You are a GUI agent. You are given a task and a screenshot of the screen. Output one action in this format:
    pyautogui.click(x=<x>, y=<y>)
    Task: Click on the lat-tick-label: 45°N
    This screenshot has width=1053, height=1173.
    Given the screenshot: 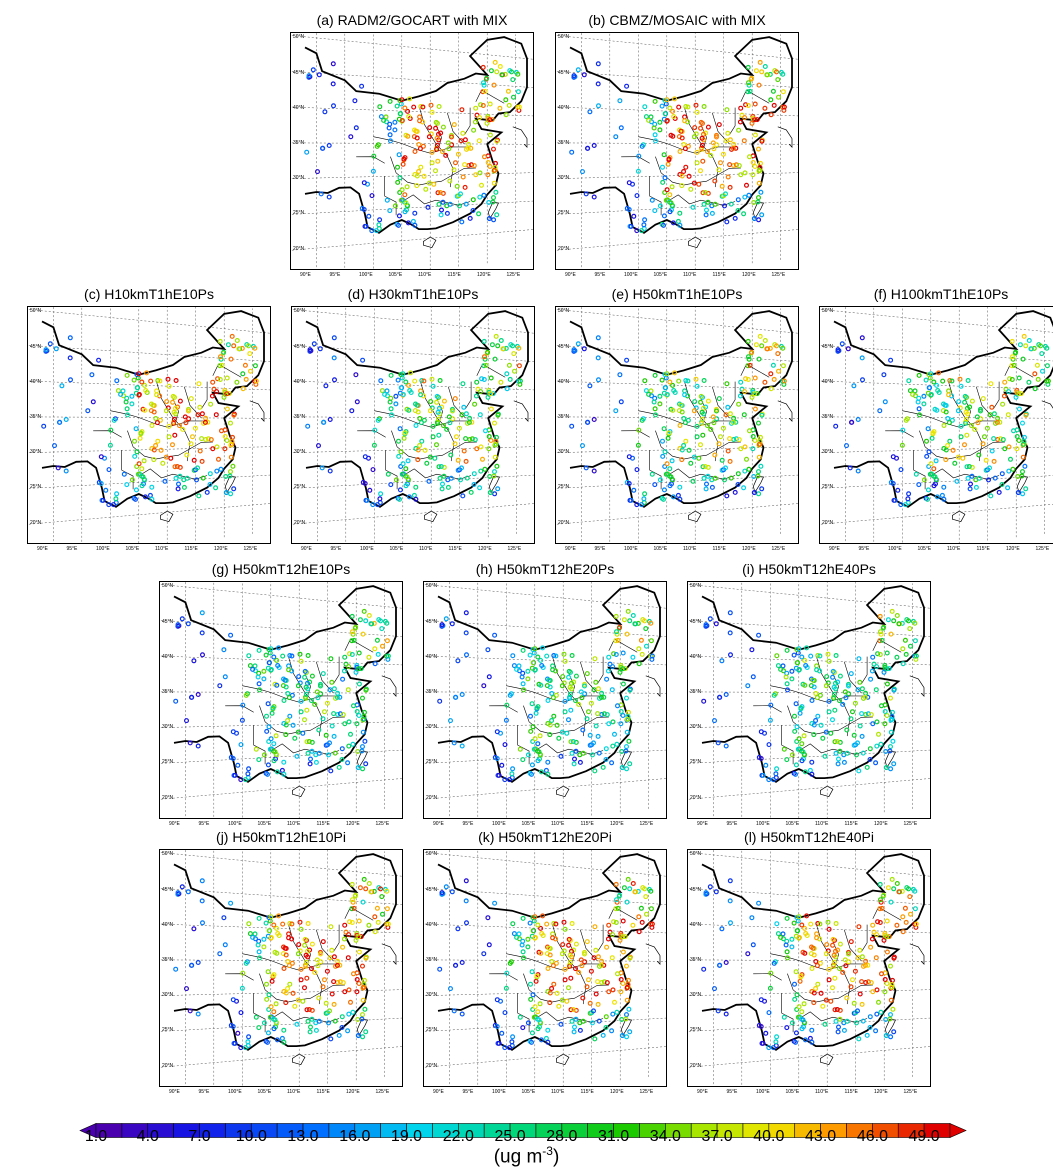 What is the action you would take?
    pyautogui.click(x=564, y=72)
    